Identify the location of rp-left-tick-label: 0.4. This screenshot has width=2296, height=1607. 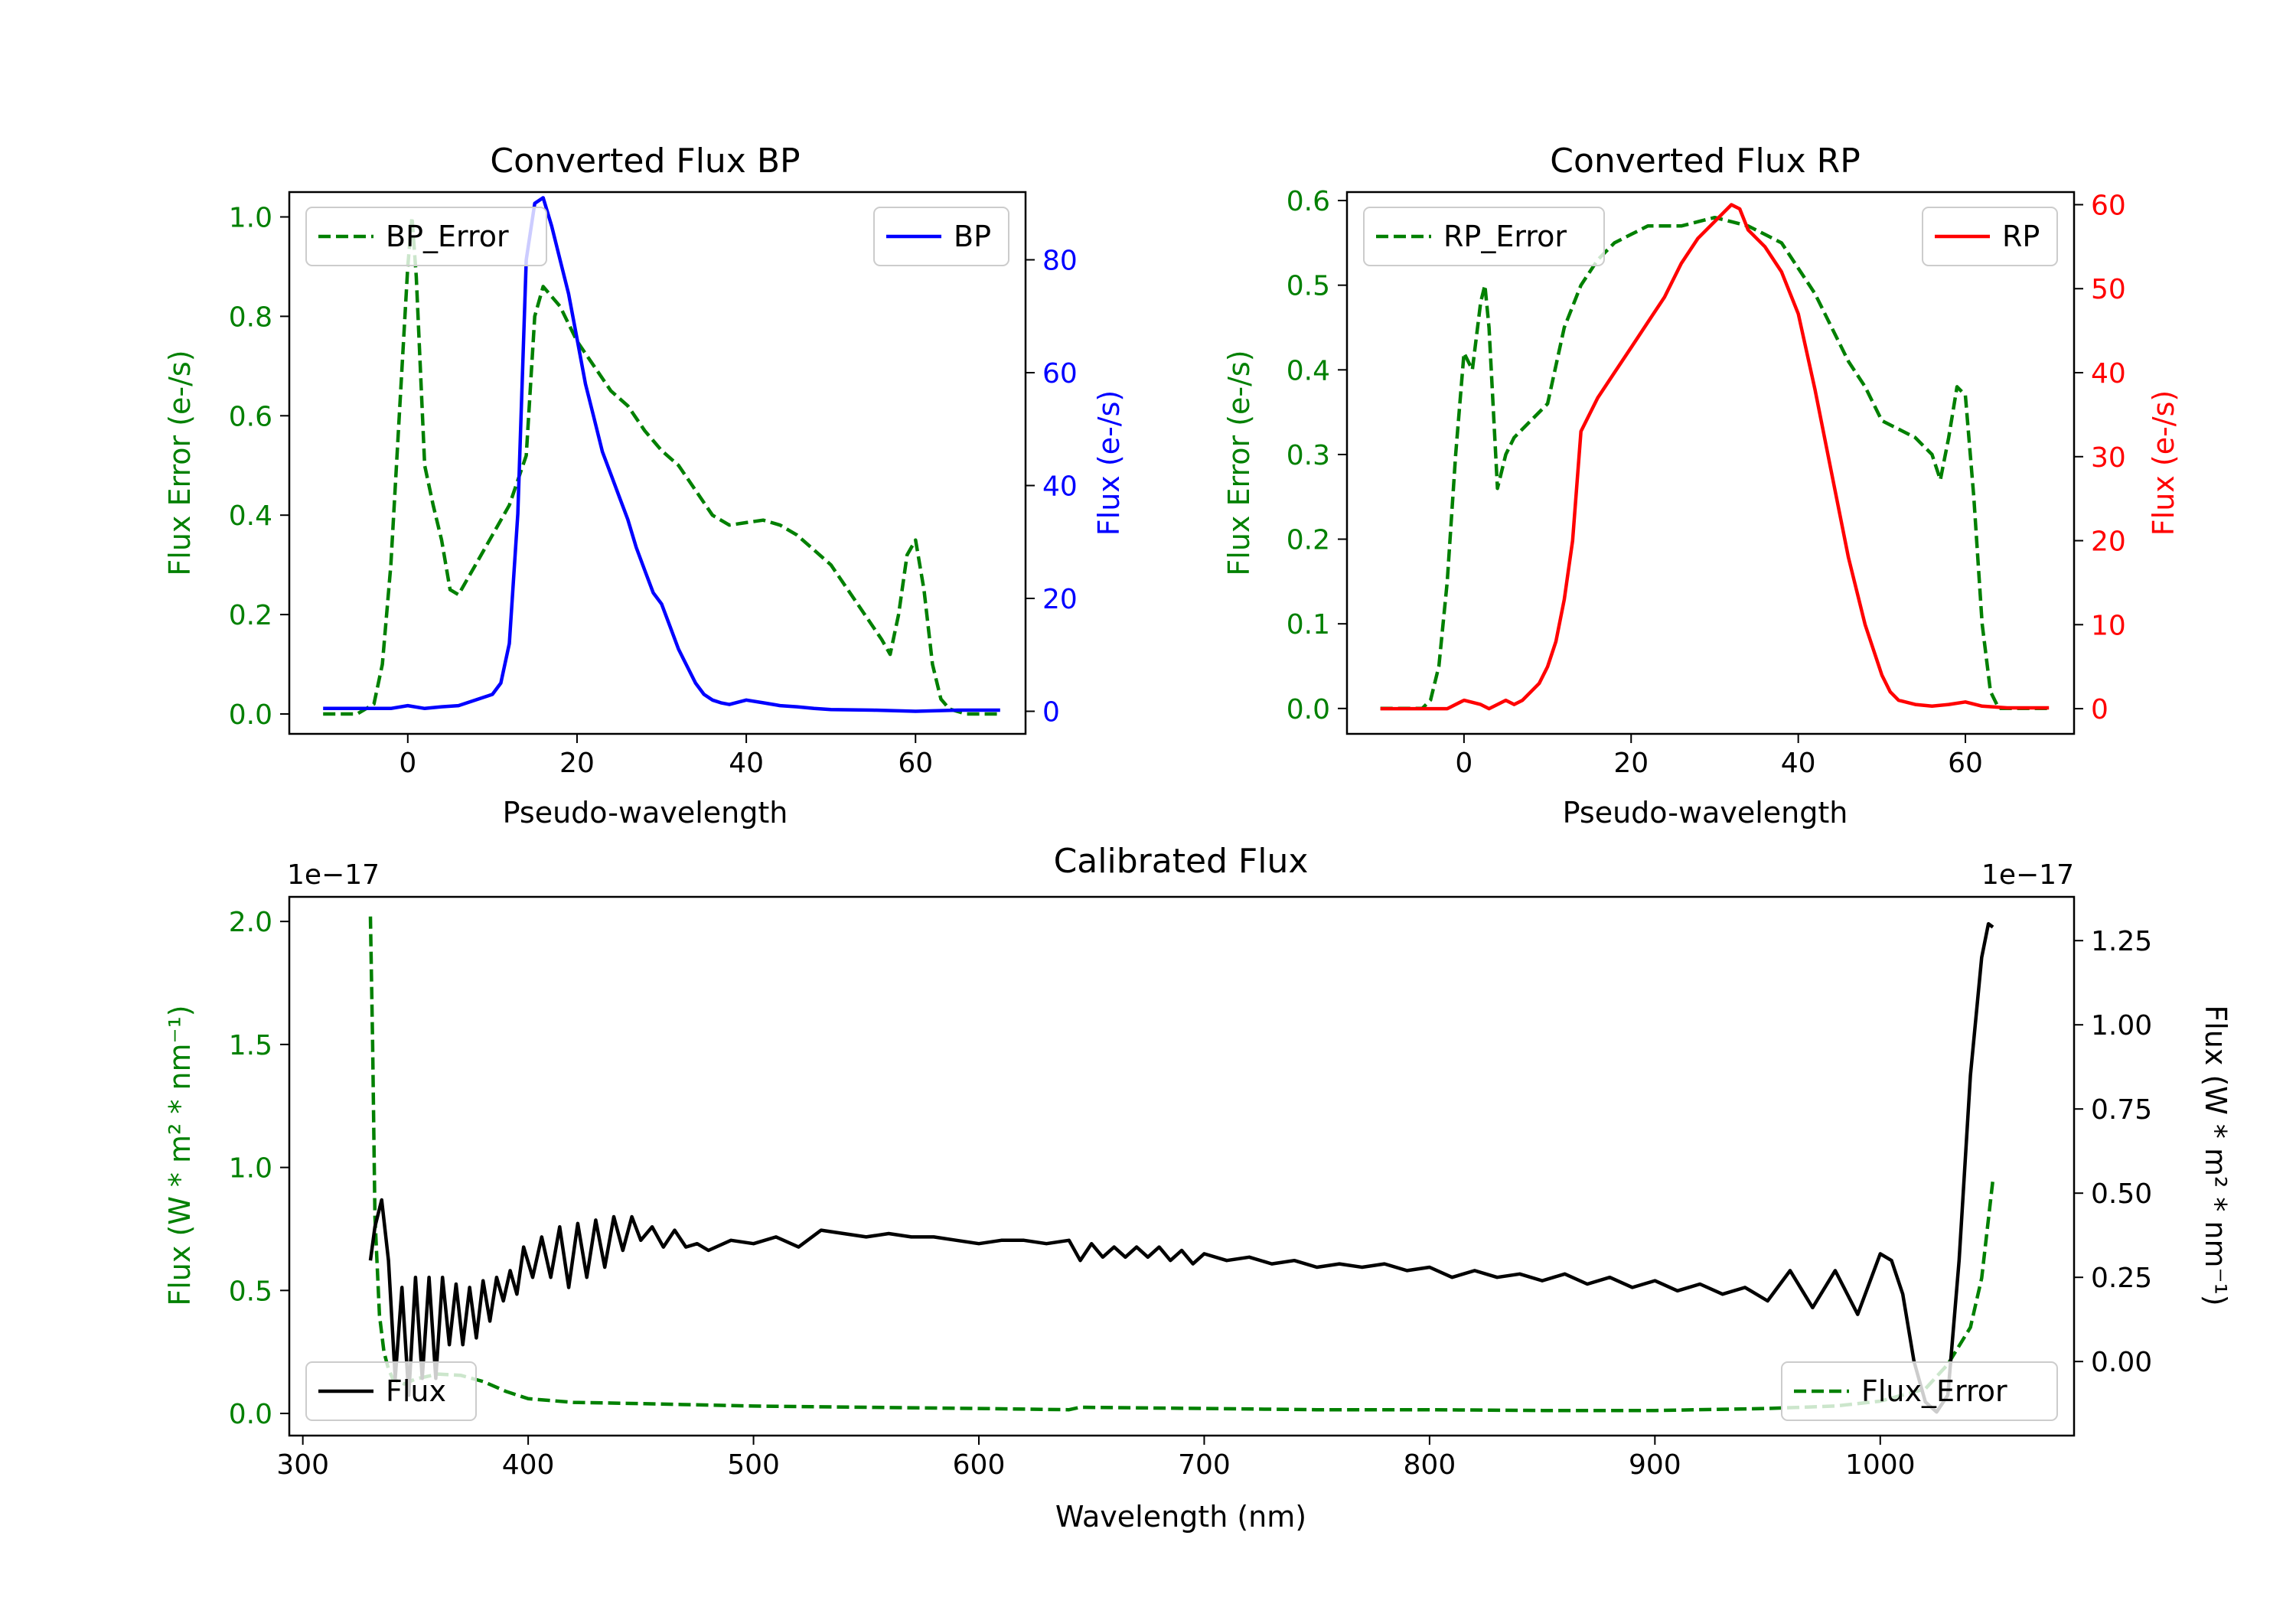
(1308, 370).